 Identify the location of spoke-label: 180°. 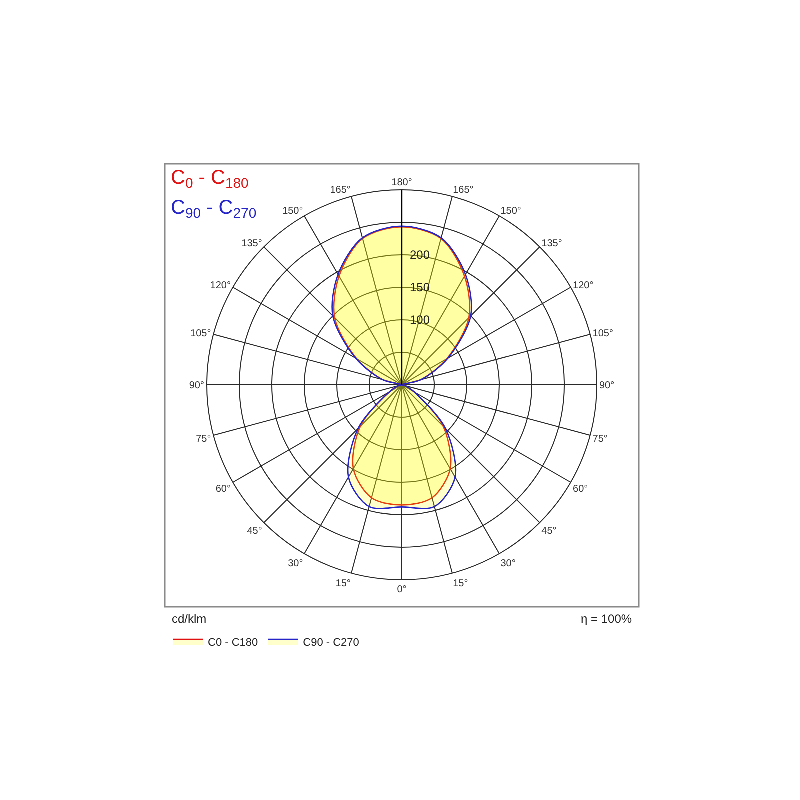
(402, 183).